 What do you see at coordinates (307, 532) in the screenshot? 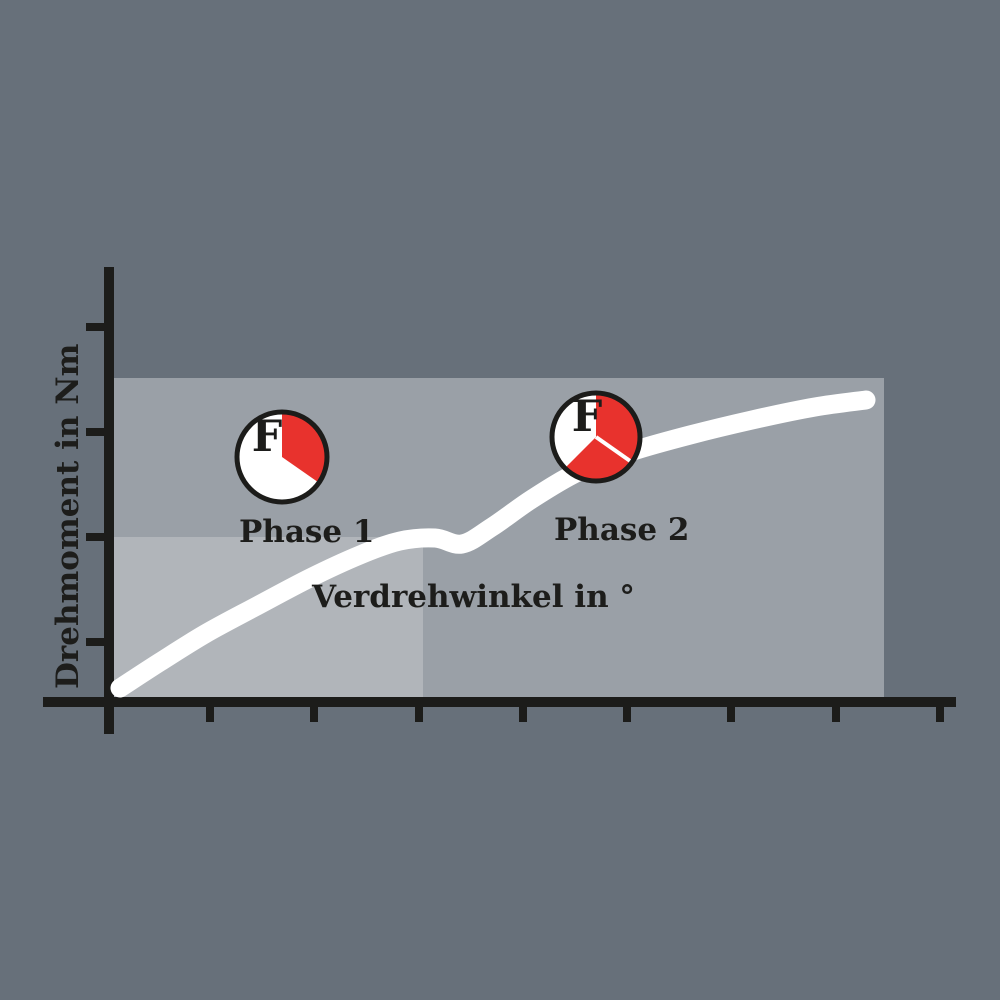
I see `phase1-label: Phase 1` at bounding box center [307, 532].